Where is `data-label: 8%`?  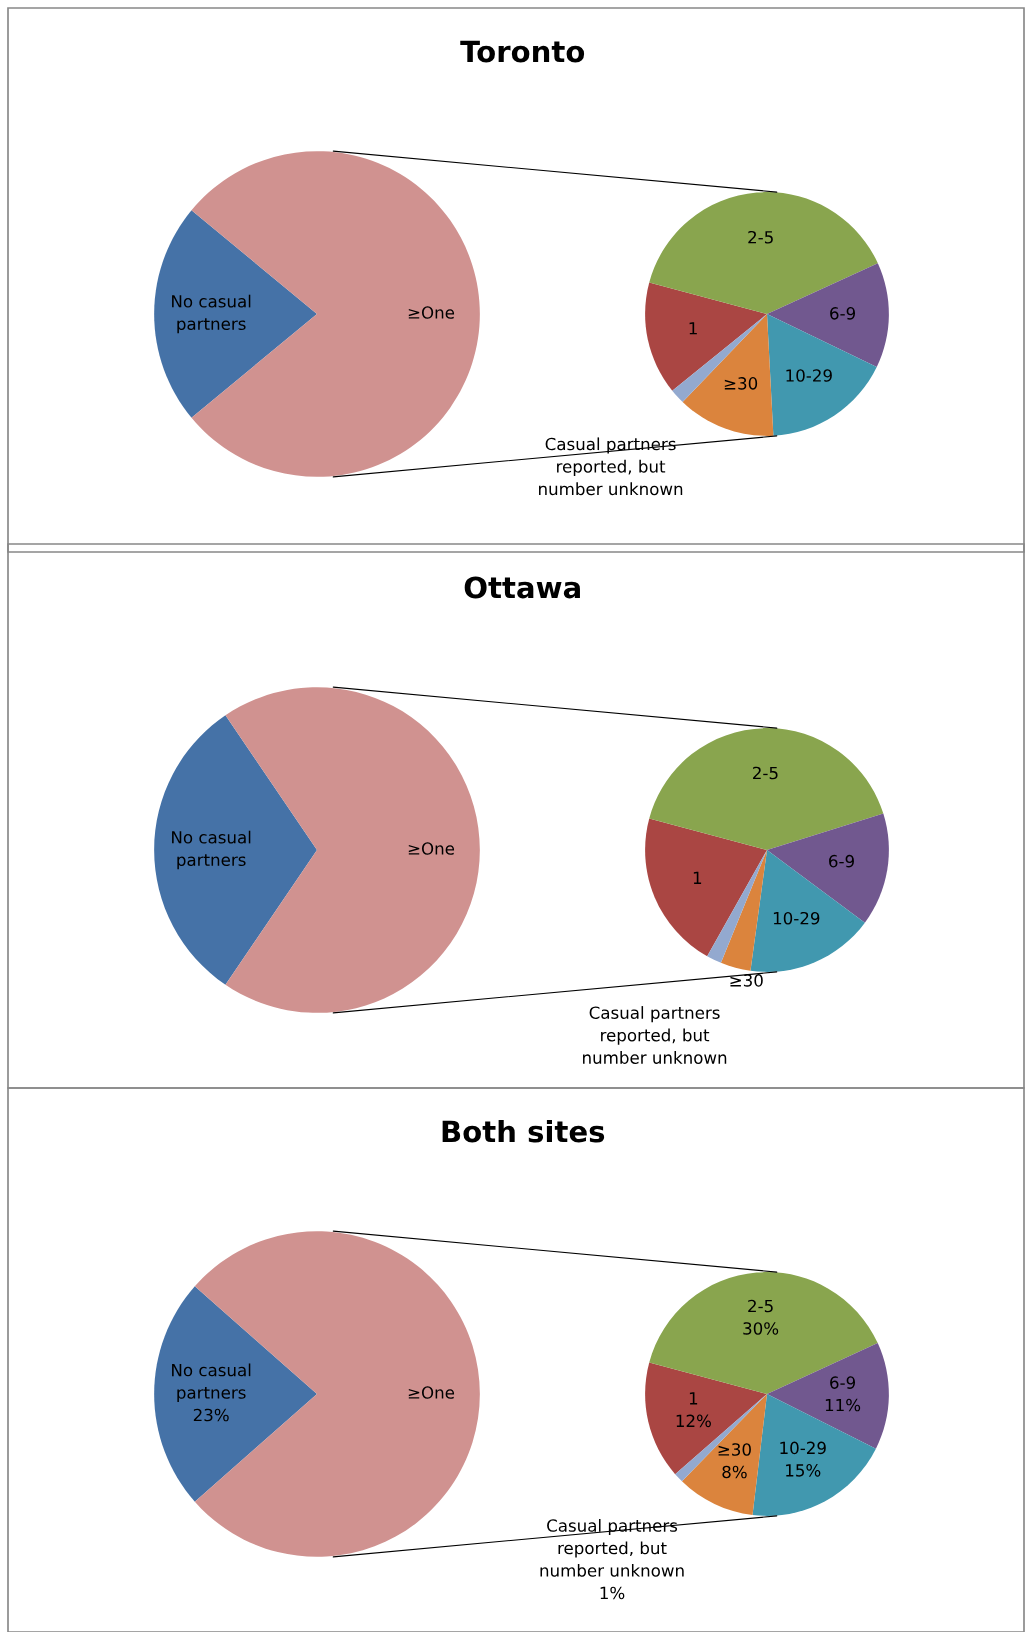 data-label: 8% is located at coordinates (734, 1472).